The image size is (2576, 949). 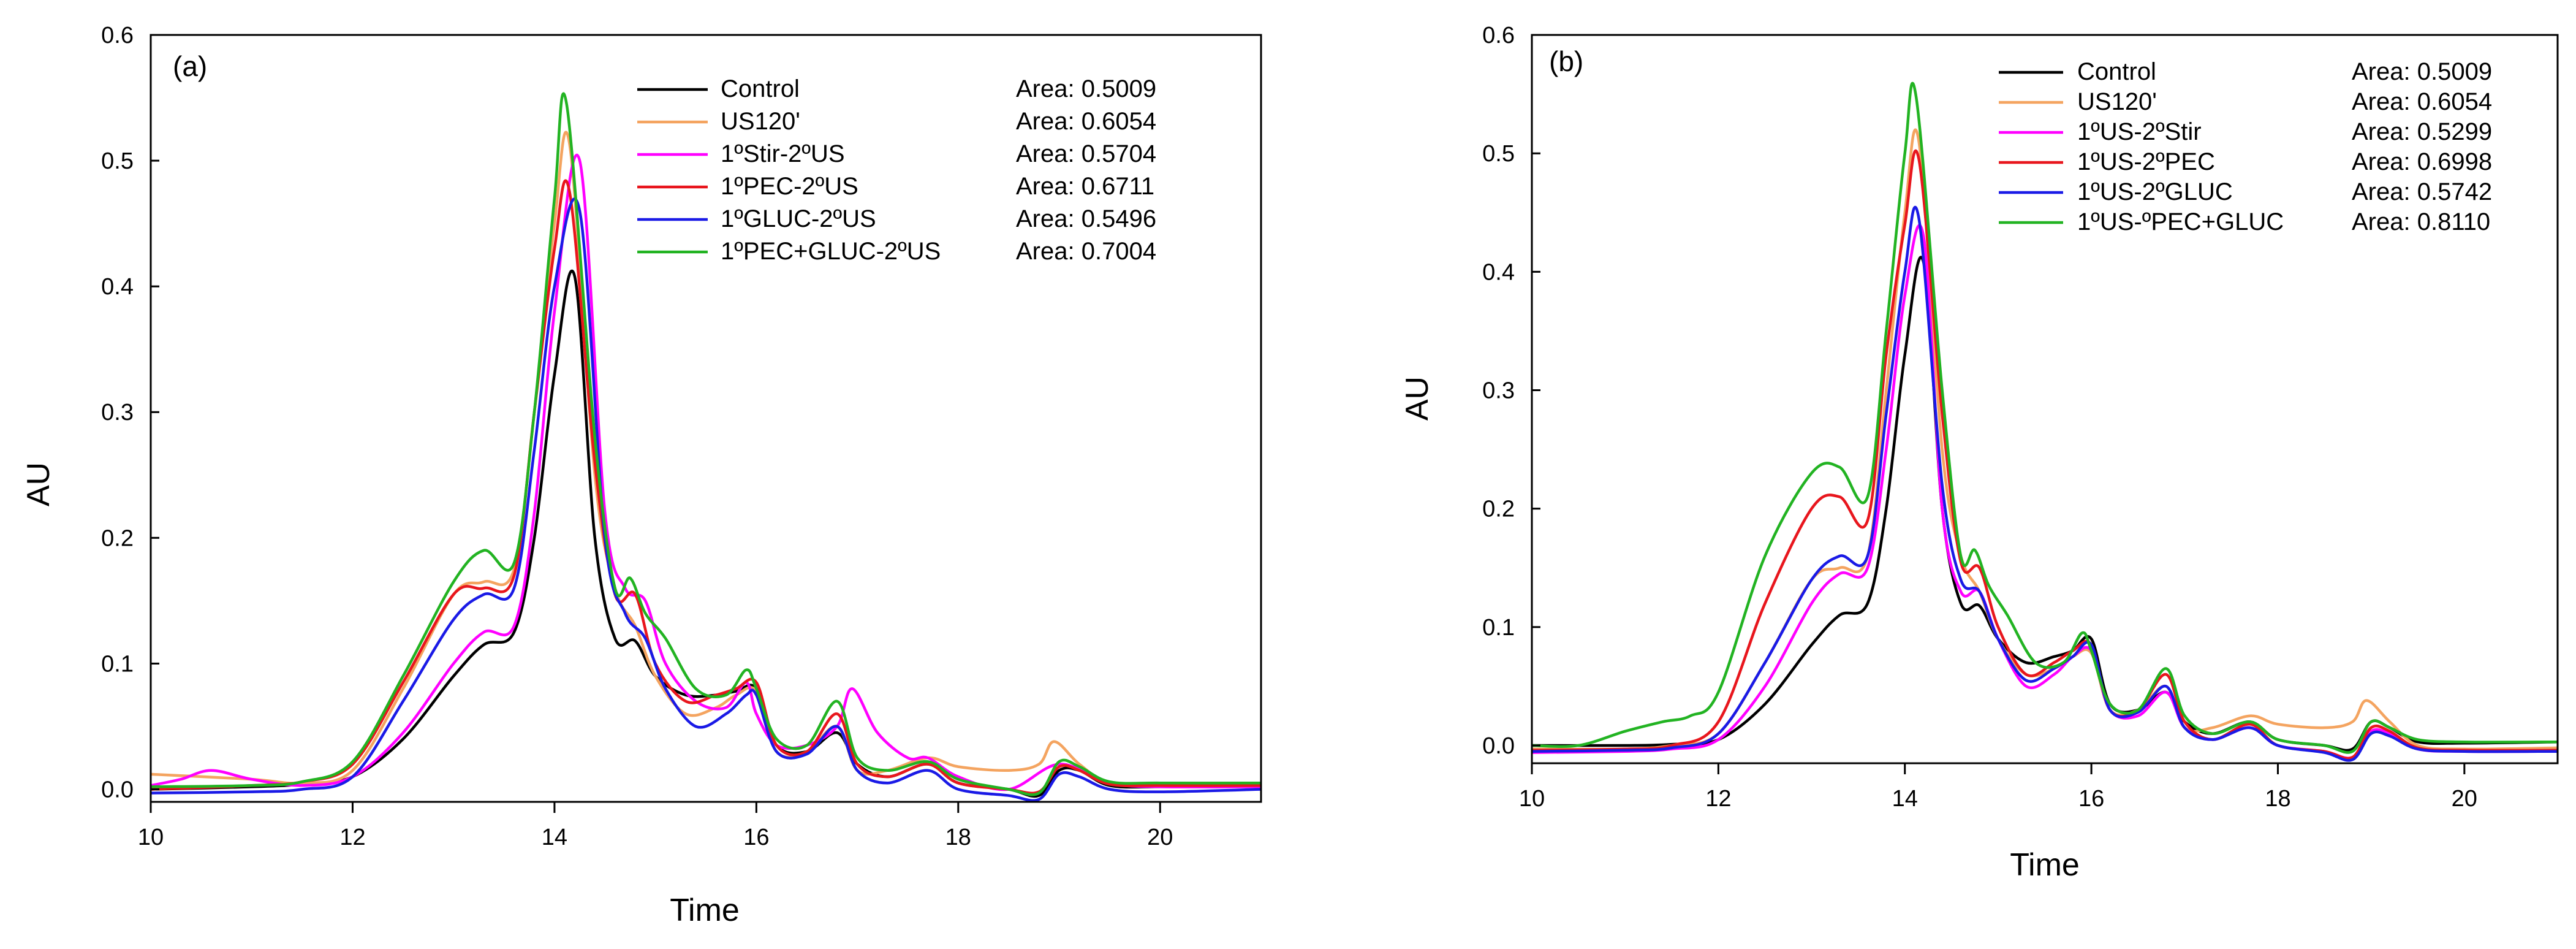 What do you see at coordinates (190, 66) in the screenshot?
I see `panel-label: (a)` at bounding box center [190, 66].